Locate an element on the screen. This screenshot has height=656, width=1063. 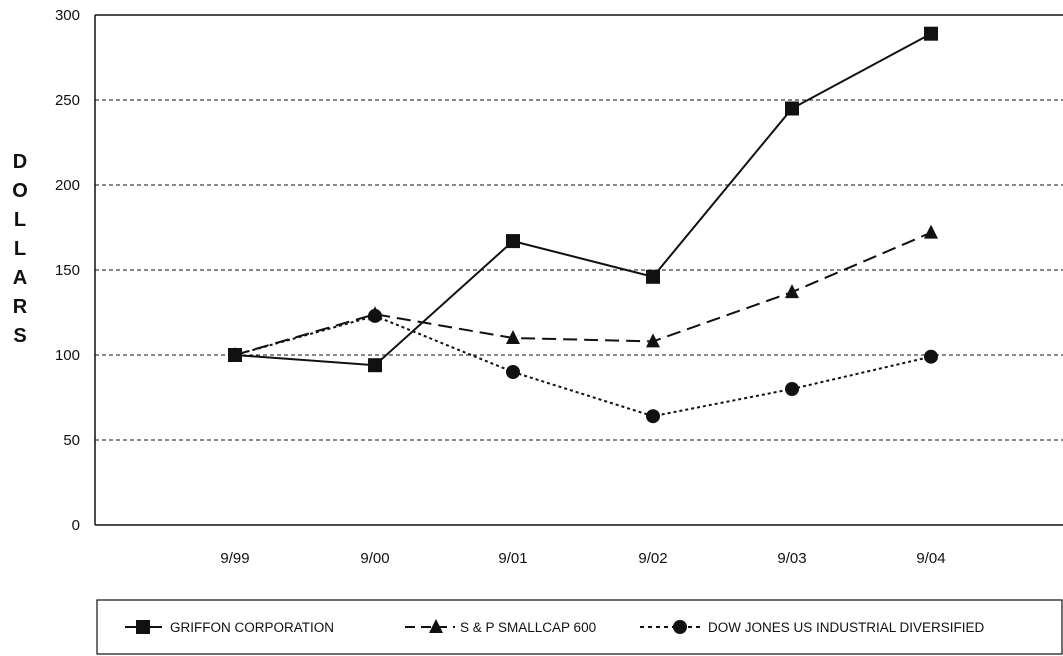
y-tick-label: 0 is located at coordinates (76, 525).